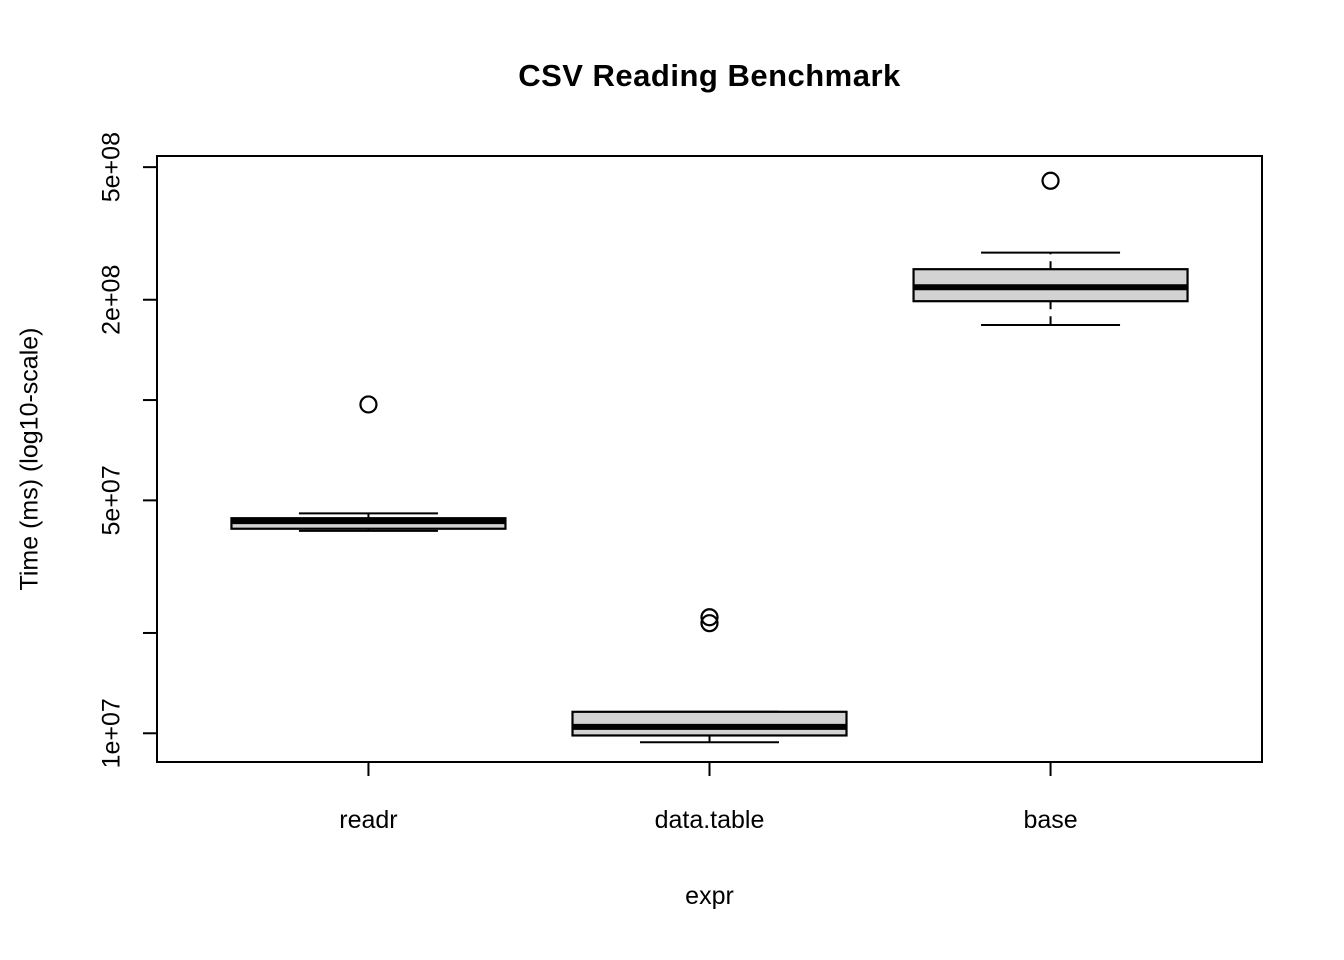 The width and height of the screenshot is (1344, 960). What do you see at coordinates (368, 820) in the screenshot?
I see `x-tick-label-readr: readr` at bounding box center [368, 820].